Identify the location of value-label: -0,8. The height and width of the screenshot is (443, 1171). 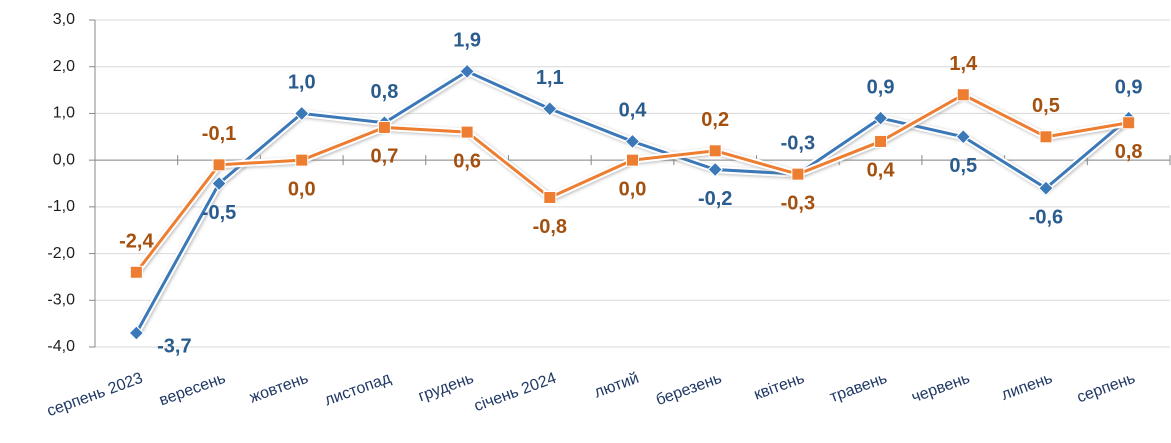
(550, 227).